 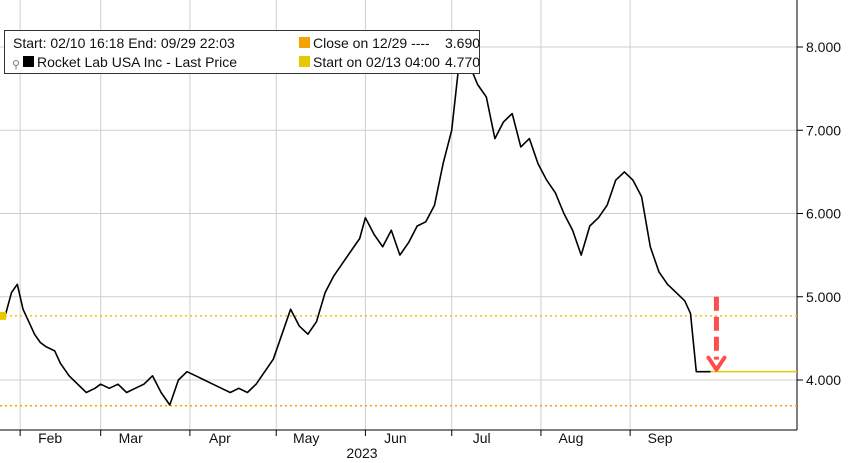 I want to click on y-tick-label: 8.000, so click(x=823, y=47).